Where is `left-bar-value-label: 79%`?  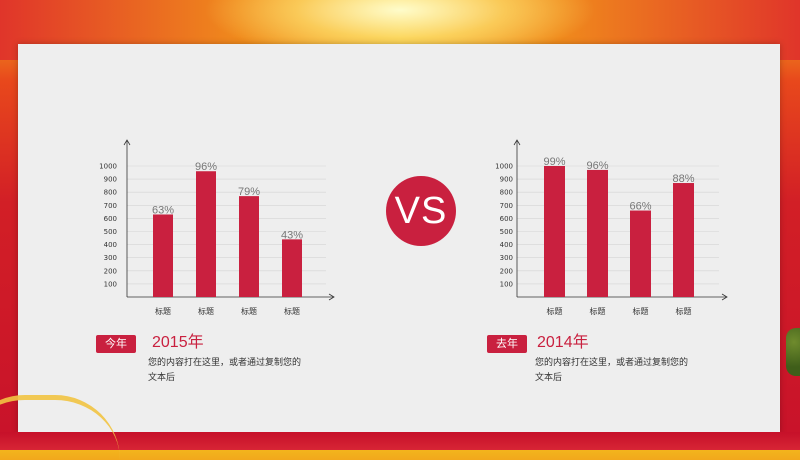
left-bar-value-label: 79% is located at coordinates (249, 192).